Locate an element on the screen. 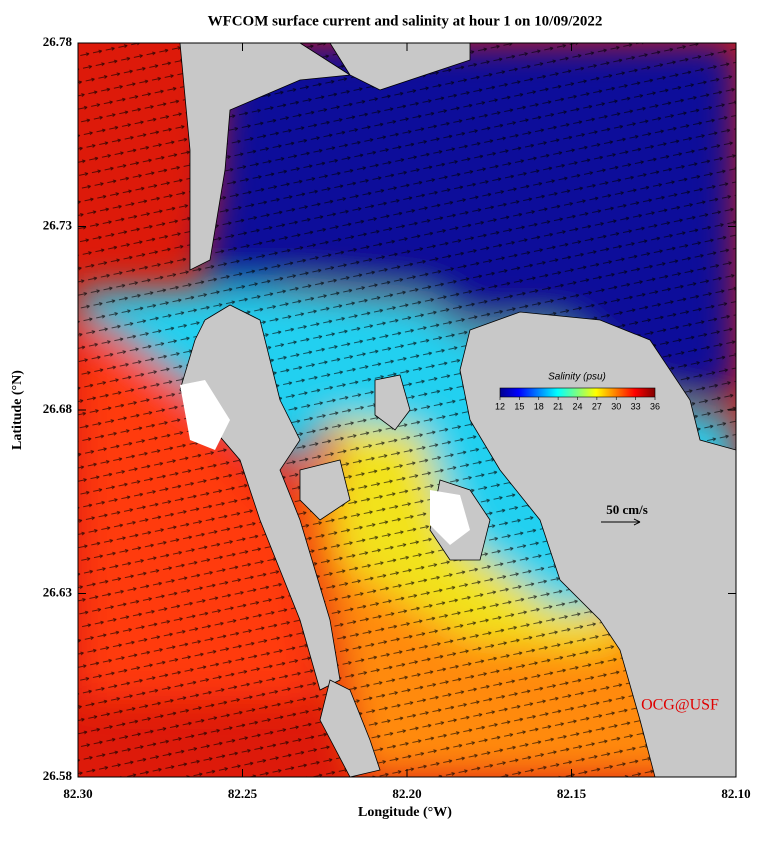  colorbar-tick-label: 30 is located at coordinates (616, 406).